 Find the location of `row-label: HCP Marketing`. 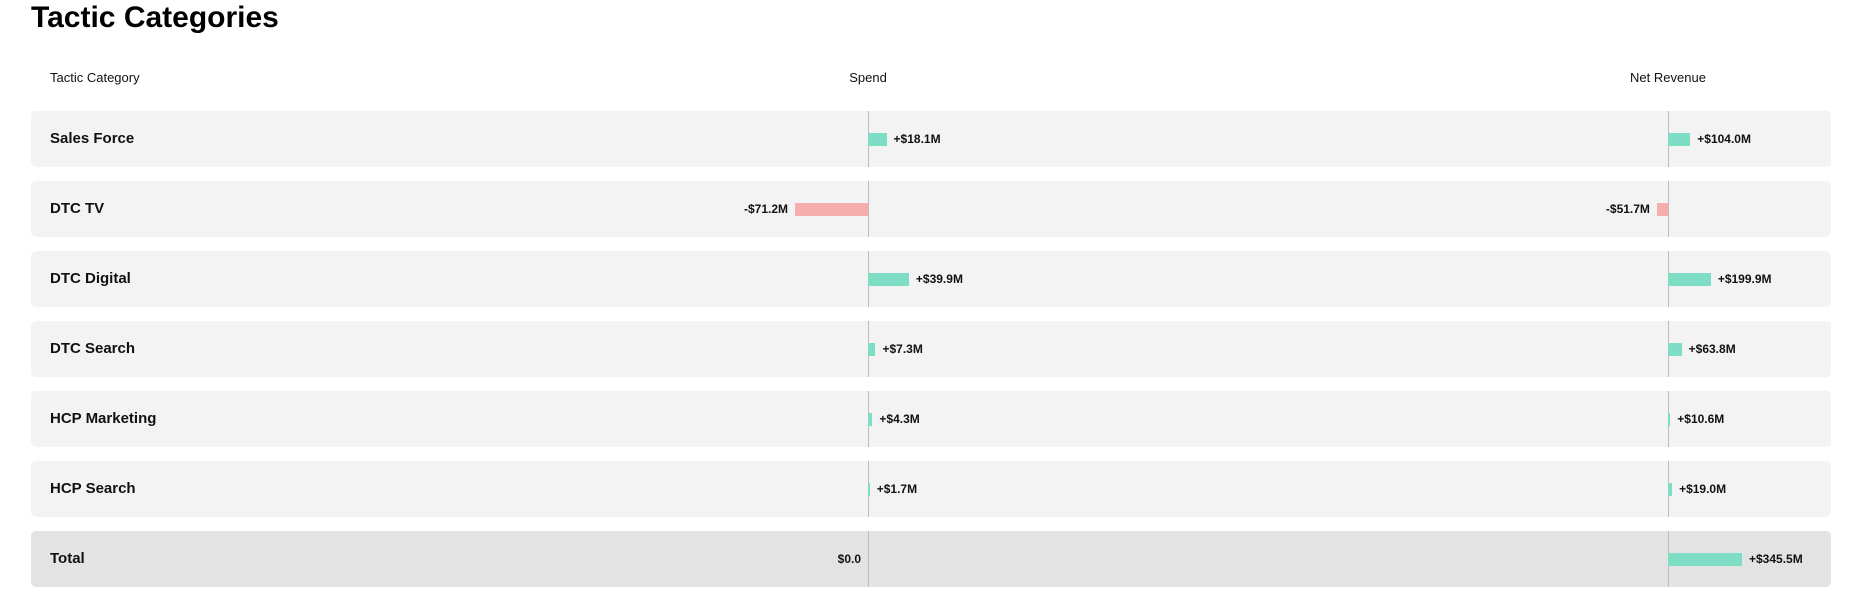

row-label: HCP Marketing is located at coordinates (103, 418).